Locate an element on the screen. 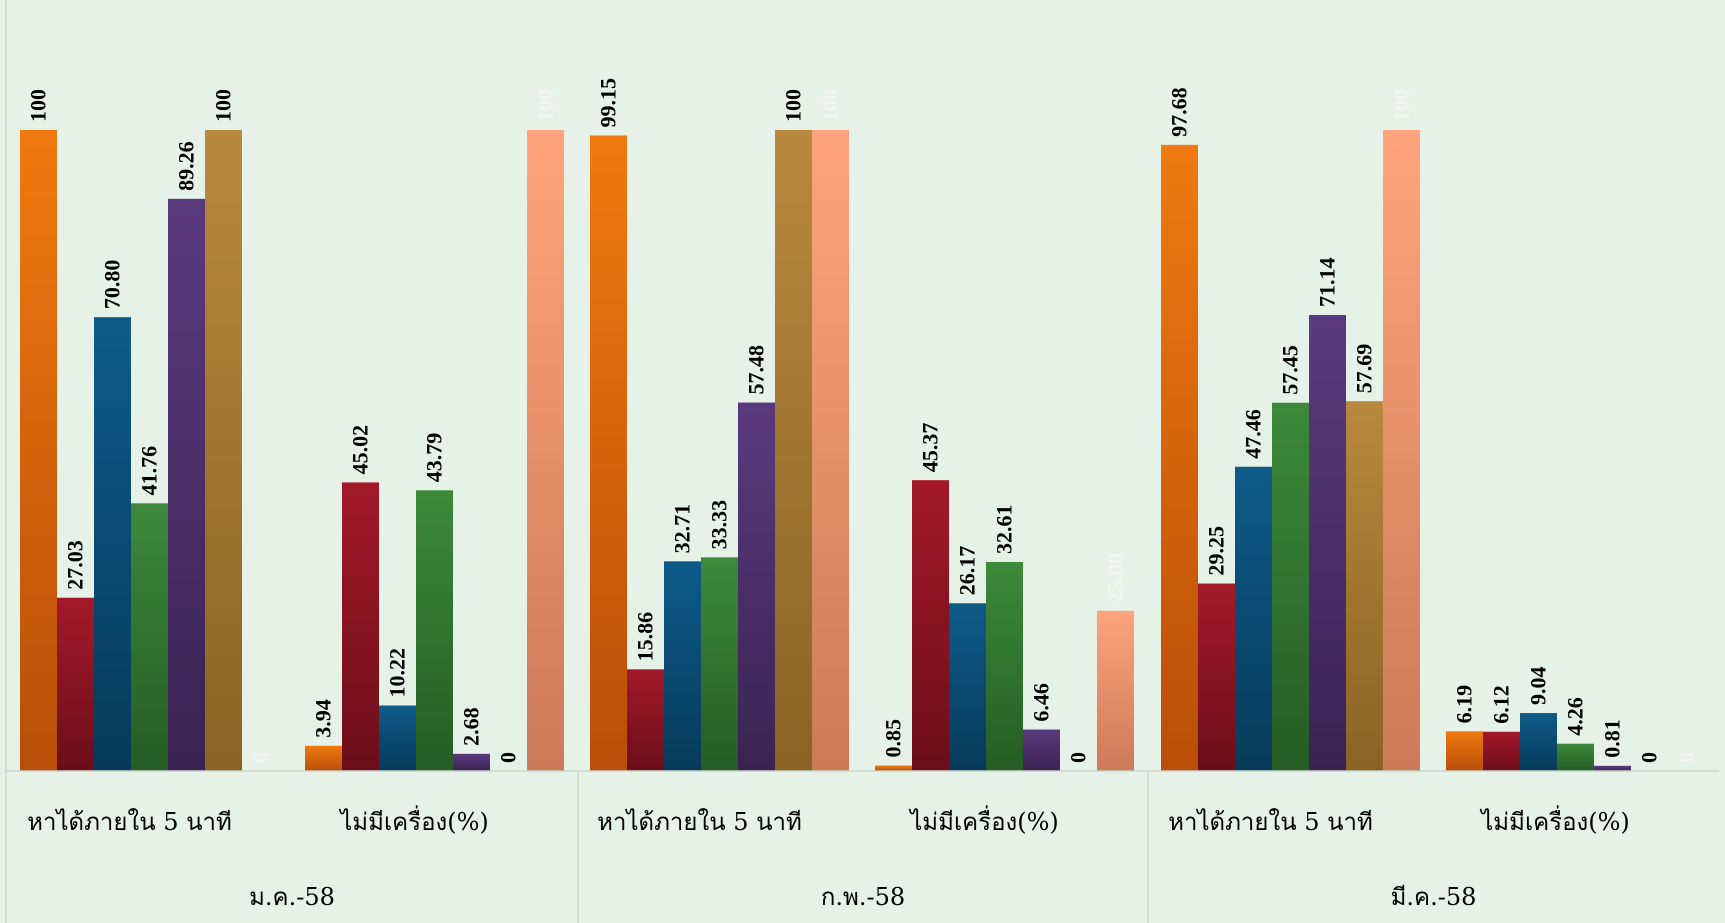 Image resolution: width=1725 pixels, height=923 pixels. value-label: 71.14 is located at coordinates (1327, 282).